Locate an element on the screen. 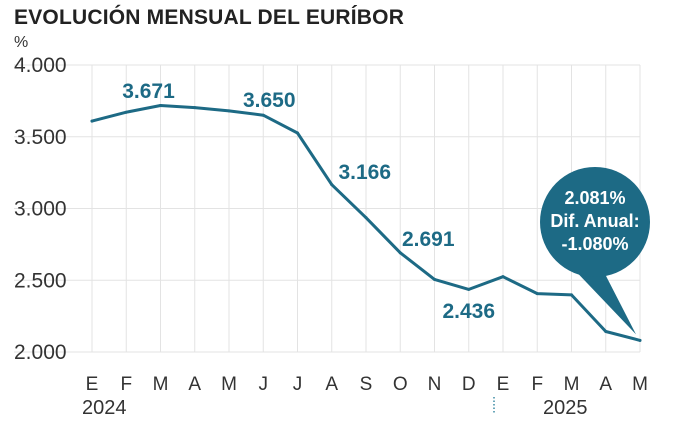  x-tick-label: N is located at coordinates (435, 384).